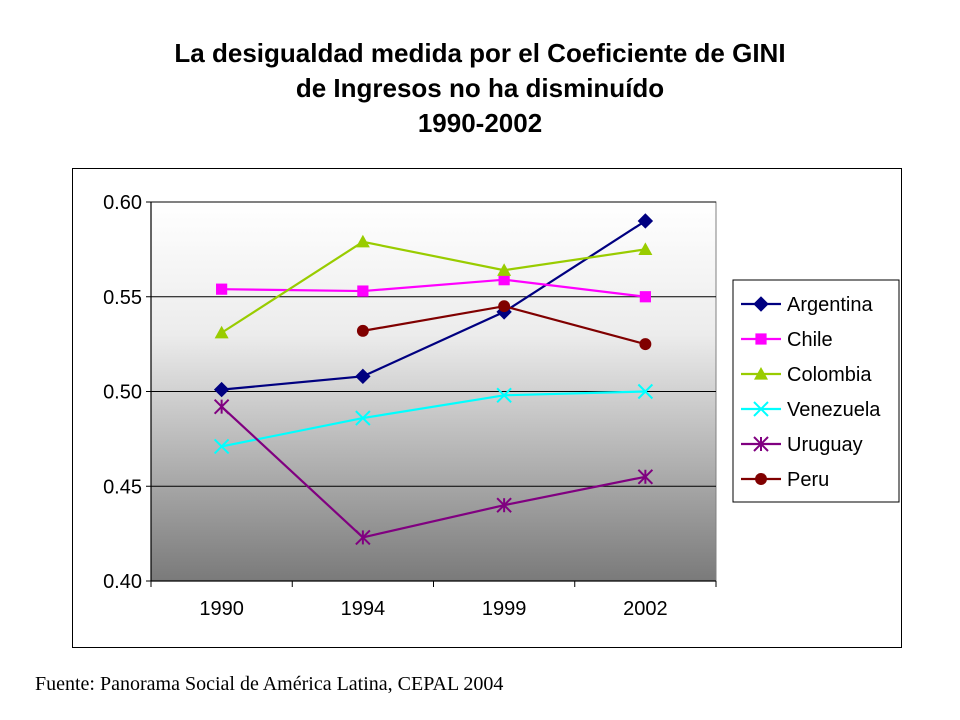  Describe the element at coordinates (761, 339) in the screenshot. I see `legend-marker-chile` at that location.